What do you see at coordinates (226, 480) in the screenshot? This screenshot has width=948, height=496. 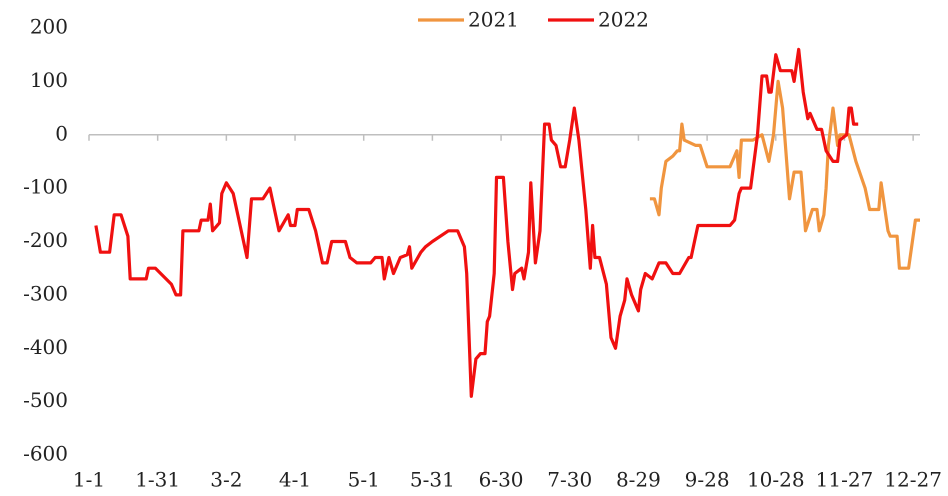 I see `x-tick-label: 3-2` at bounding box center [226, 480].